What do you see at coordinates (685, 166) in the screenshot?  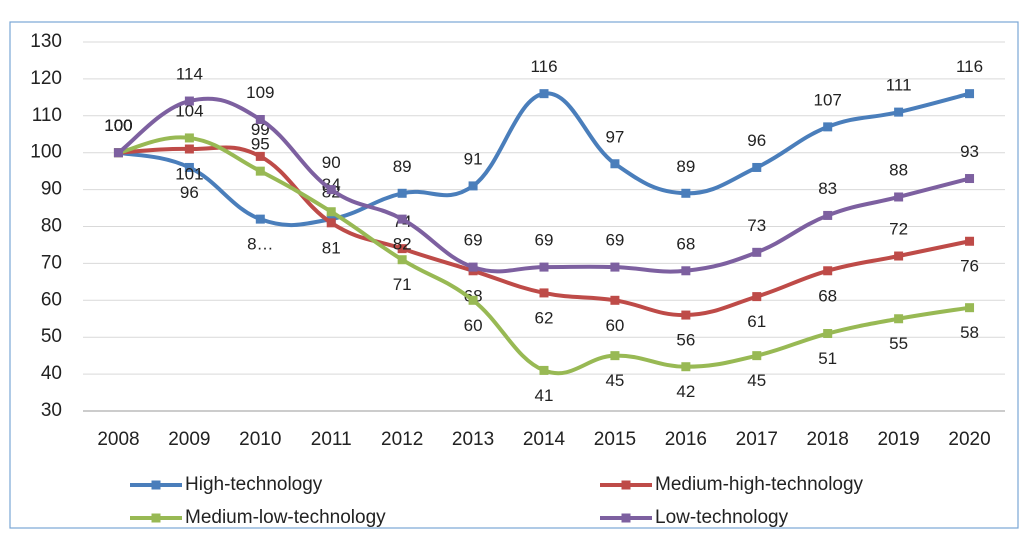 I see `data-label: 89` at bounding box center [685, 166].